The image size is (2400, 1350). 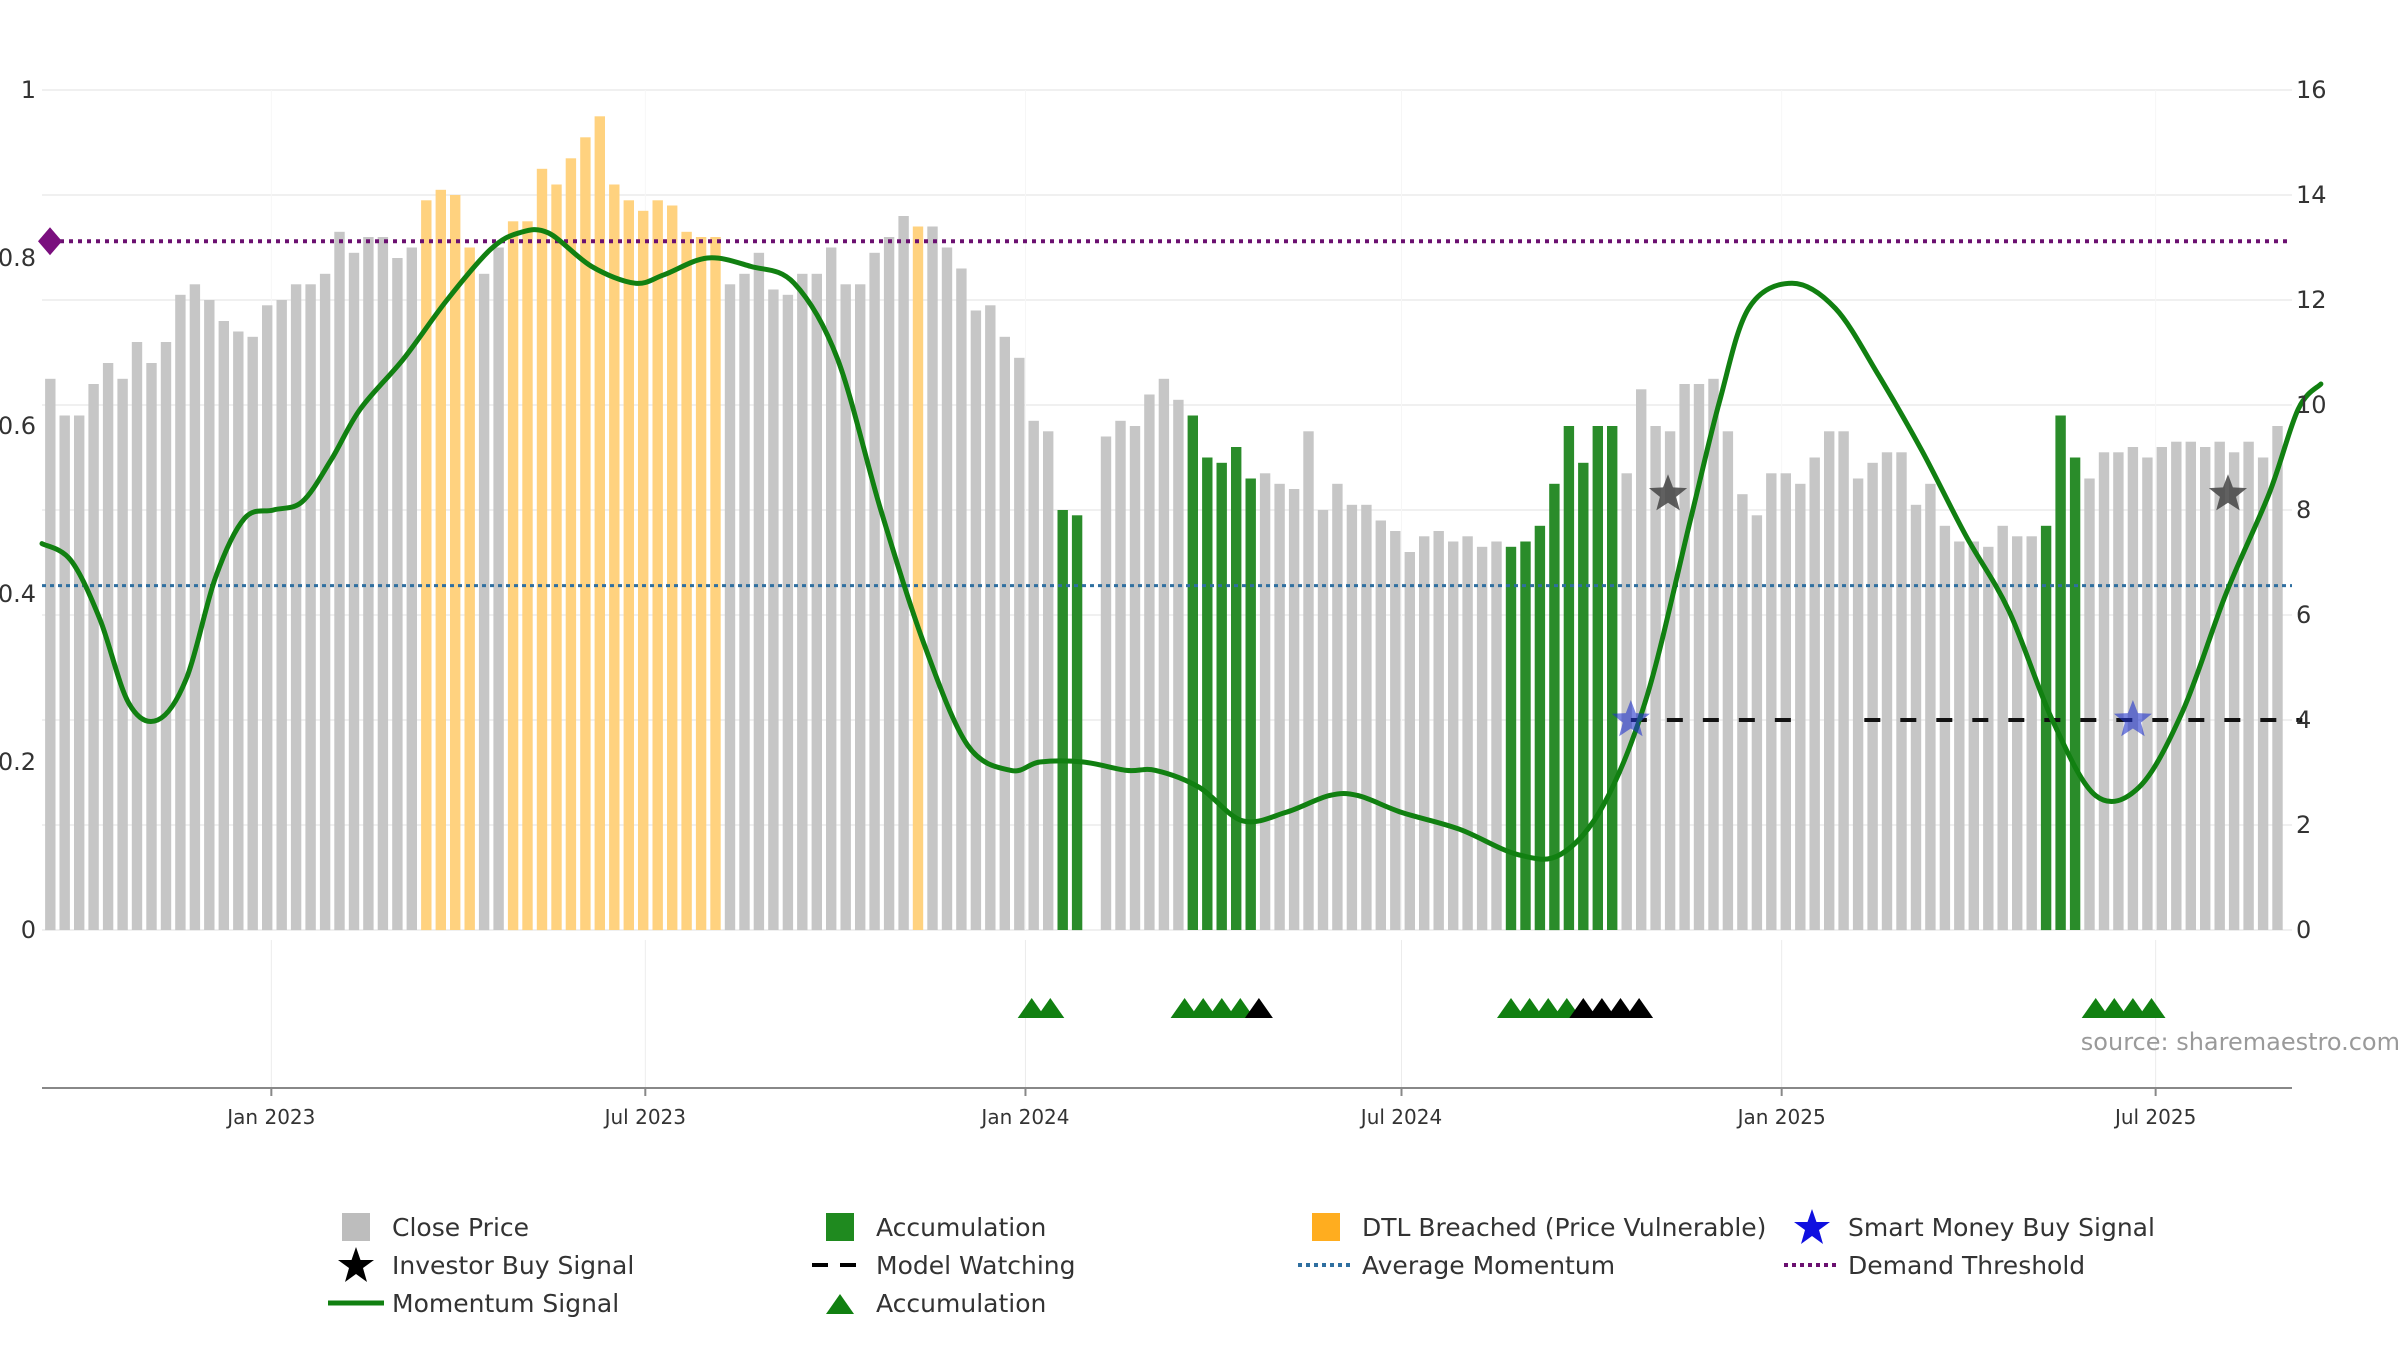 I want to click on legend-item-smart-money: Smart Money Buy Signal, so click(x=1968, y=1226).